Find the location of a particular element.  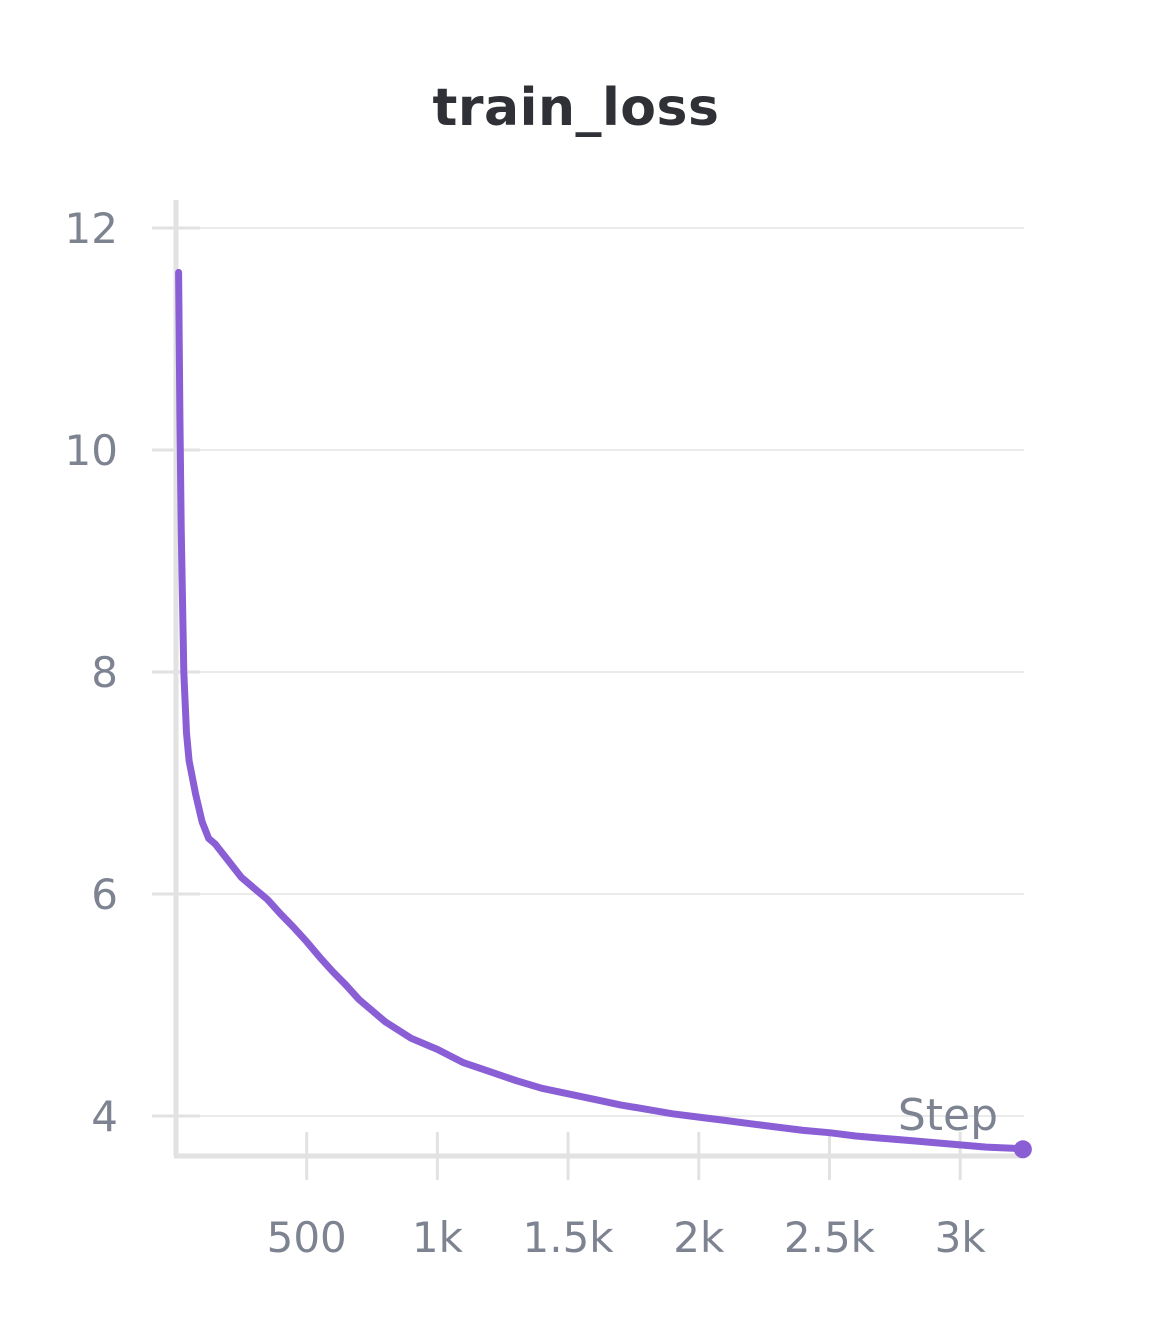

y-tick-label: 6 is located at coordinates (104, 894).